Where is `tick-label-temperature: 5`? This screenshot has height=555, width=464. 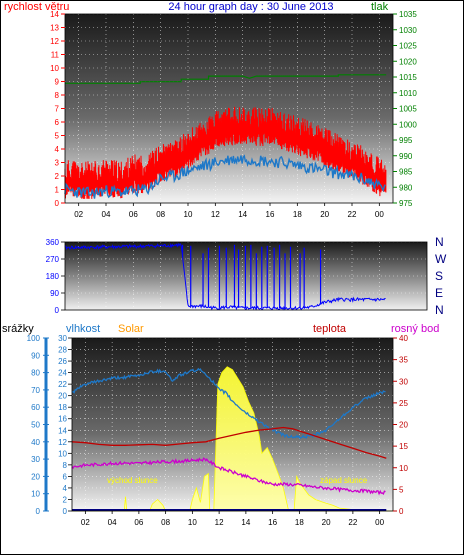
tick-label-temperature: 5 is located at coordinates (401, 489).